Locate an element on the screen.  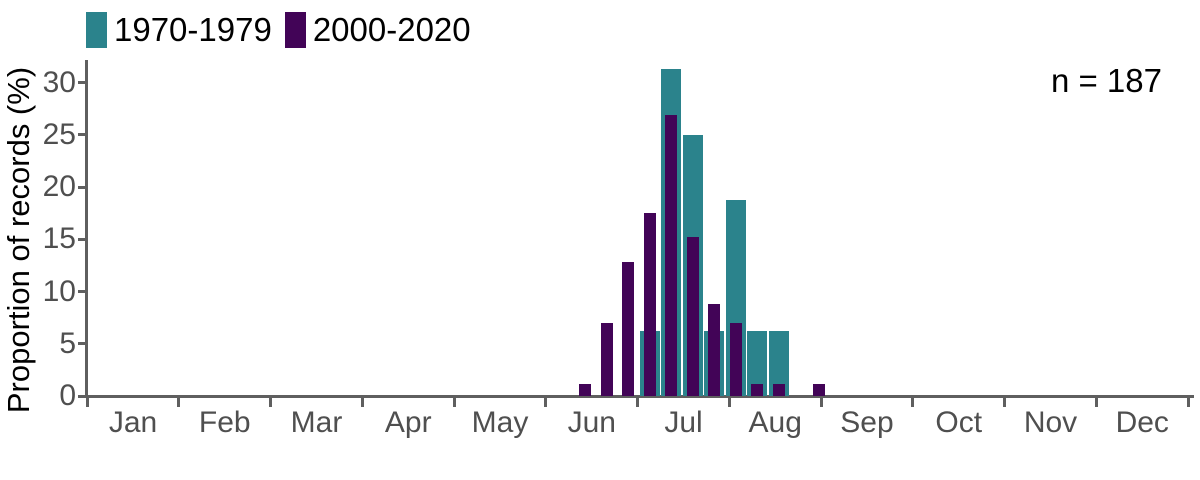
y-tick-label-25: 25 is located at coordinates (59, 134).